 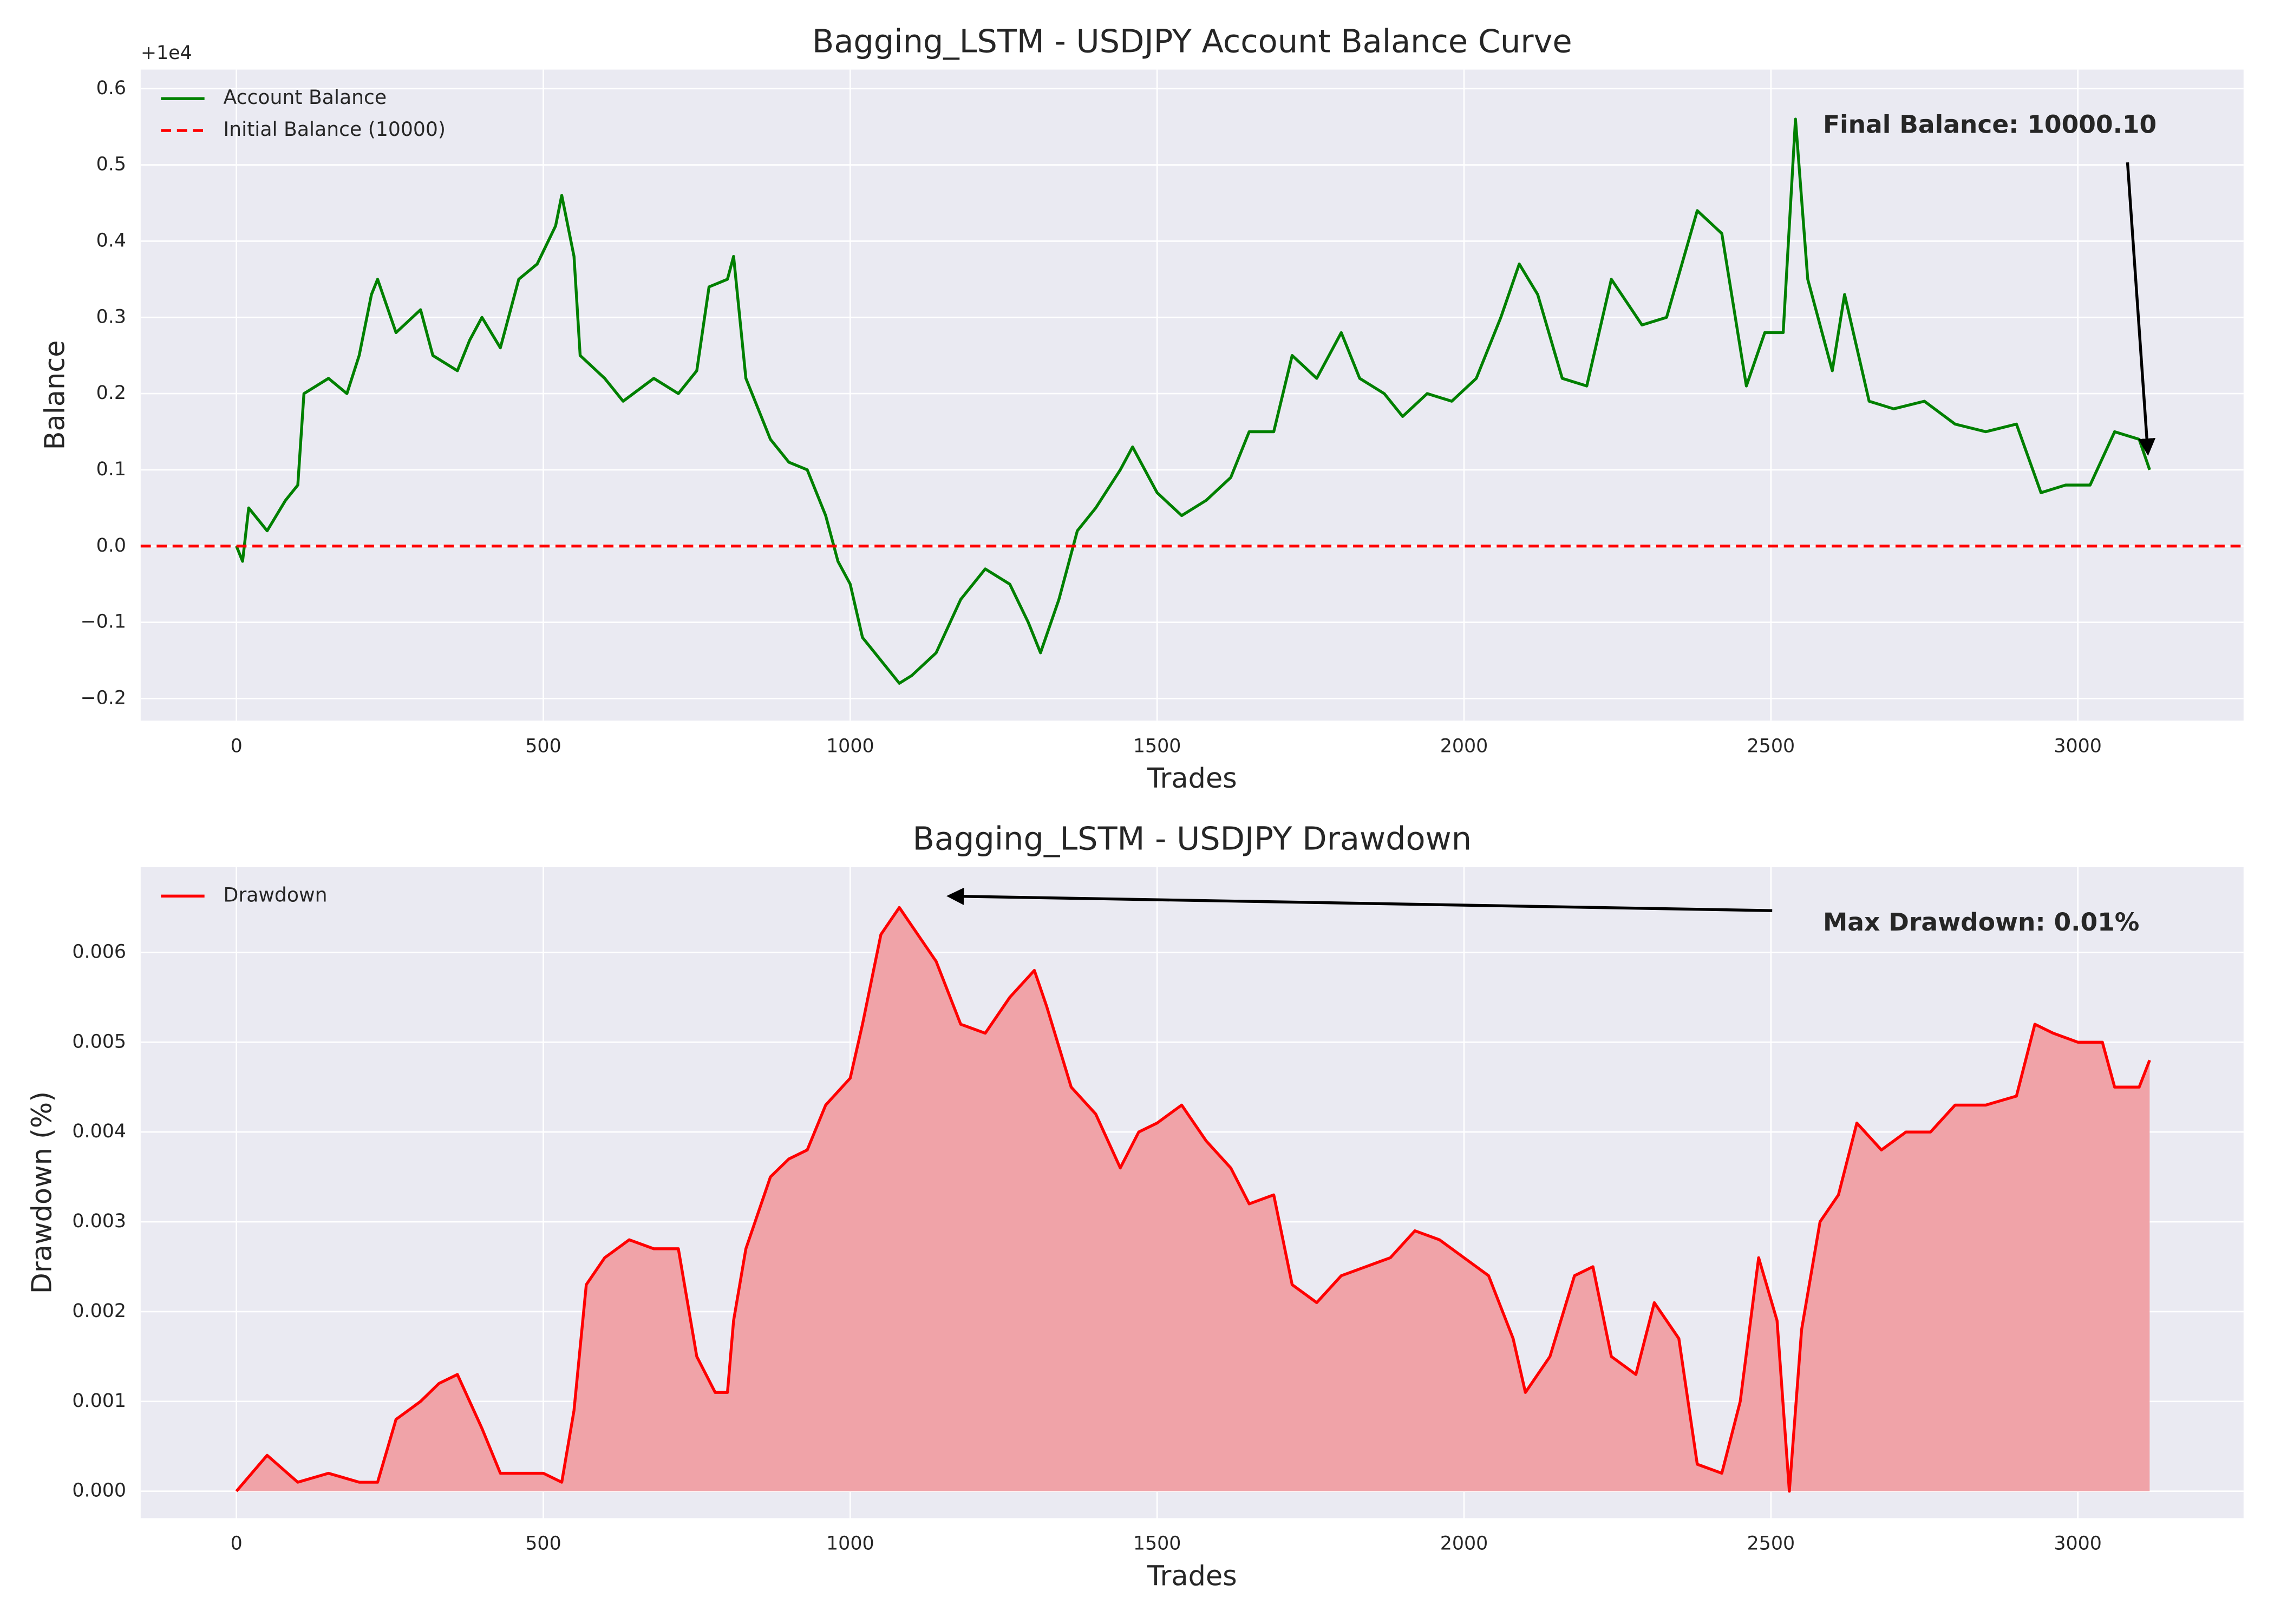 What do you see at coordinates (1981, 922) in the screenshot?
I see `annotation: Max Drawdown: 0.01%` at bounding box center [1981, 922].